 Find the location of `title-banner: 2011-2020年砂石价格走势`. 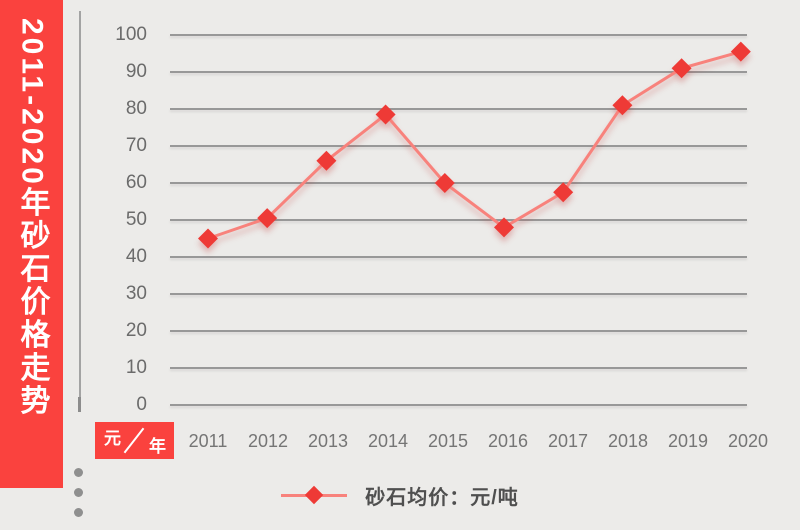

title-banner: 2011-2020年砂石价格走势 is located at coordinates (31, 244).